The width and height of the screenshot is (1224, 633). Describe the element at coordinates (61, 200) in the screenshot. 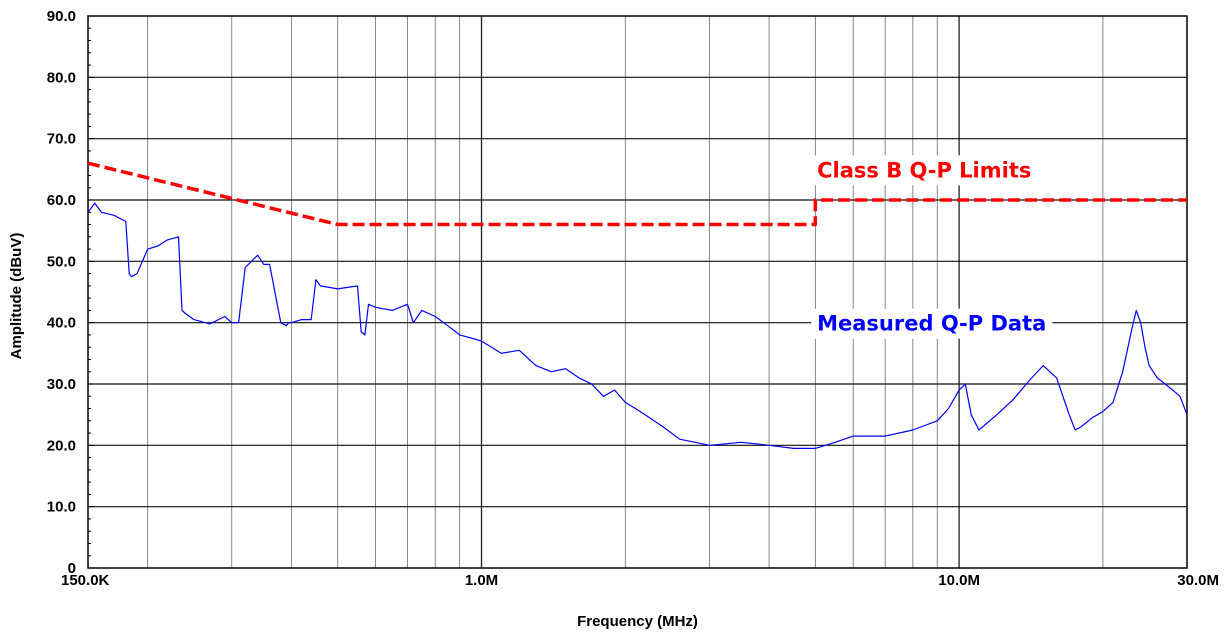

I see `y-tick-label: 60.0` at that location.